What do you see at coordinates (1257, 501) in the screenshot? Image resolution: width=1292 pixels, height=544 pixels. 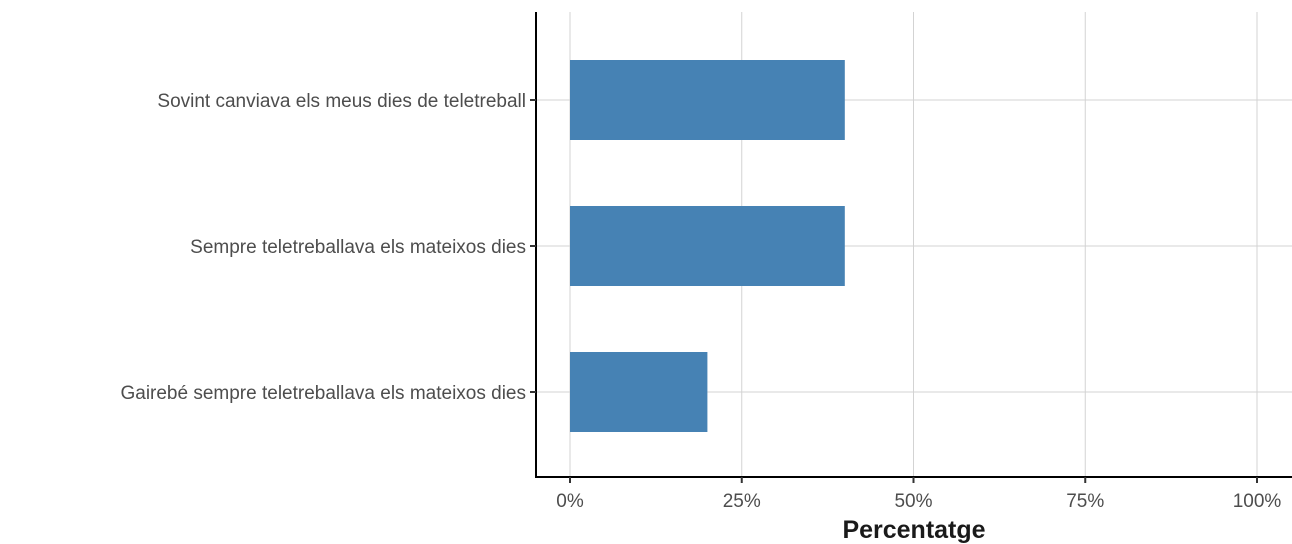 I see `x-tick-label: 100%` at bounding box center [1257, 501].